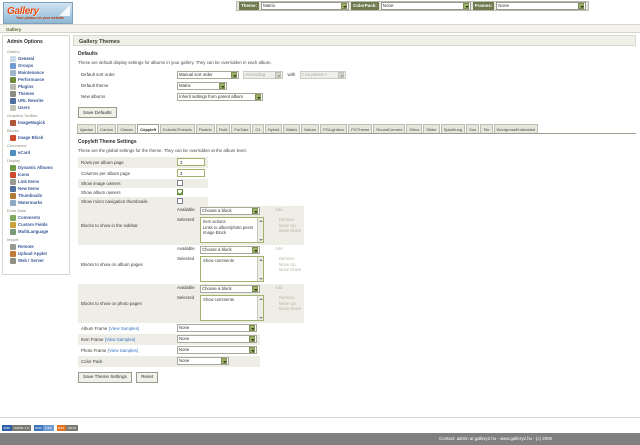 This screenshot has height=445, width=640. What do you see at coordinates (36, 202) in the screenshot?
I see `sidebar-item-watermarks: Watermarks` at bounding box center [36, 202].